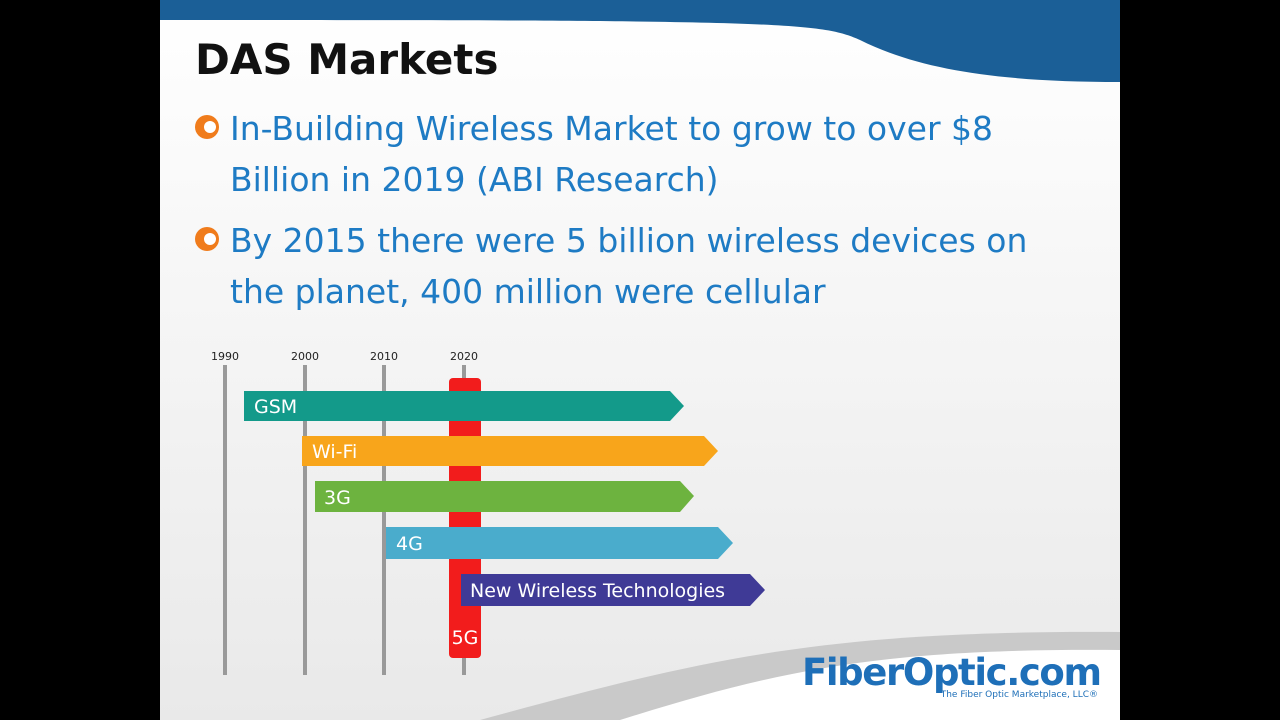  Describe the element at coordinates (384, 356) in the screenshot. I see `year-label: 2010` at that location.